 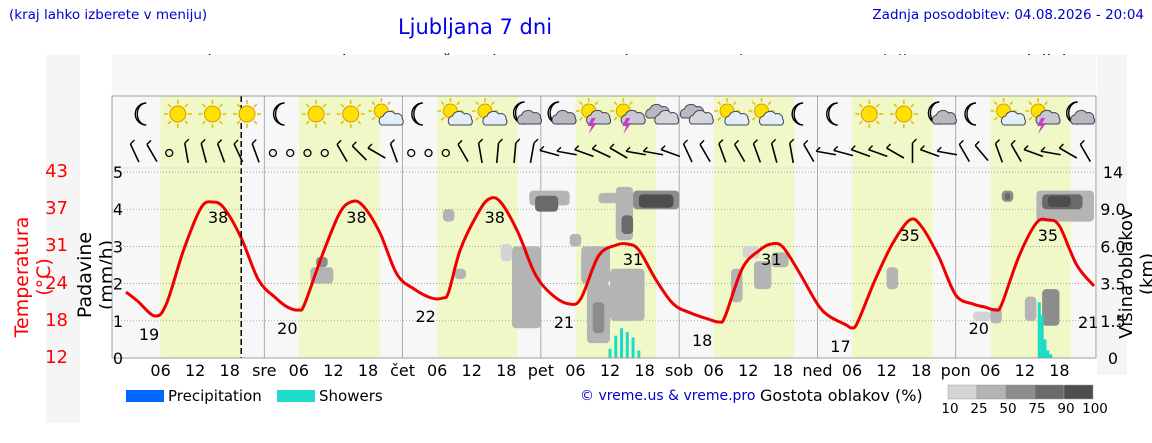 I want to click on temperature-value-label: 20, so click(x=287, y=328).